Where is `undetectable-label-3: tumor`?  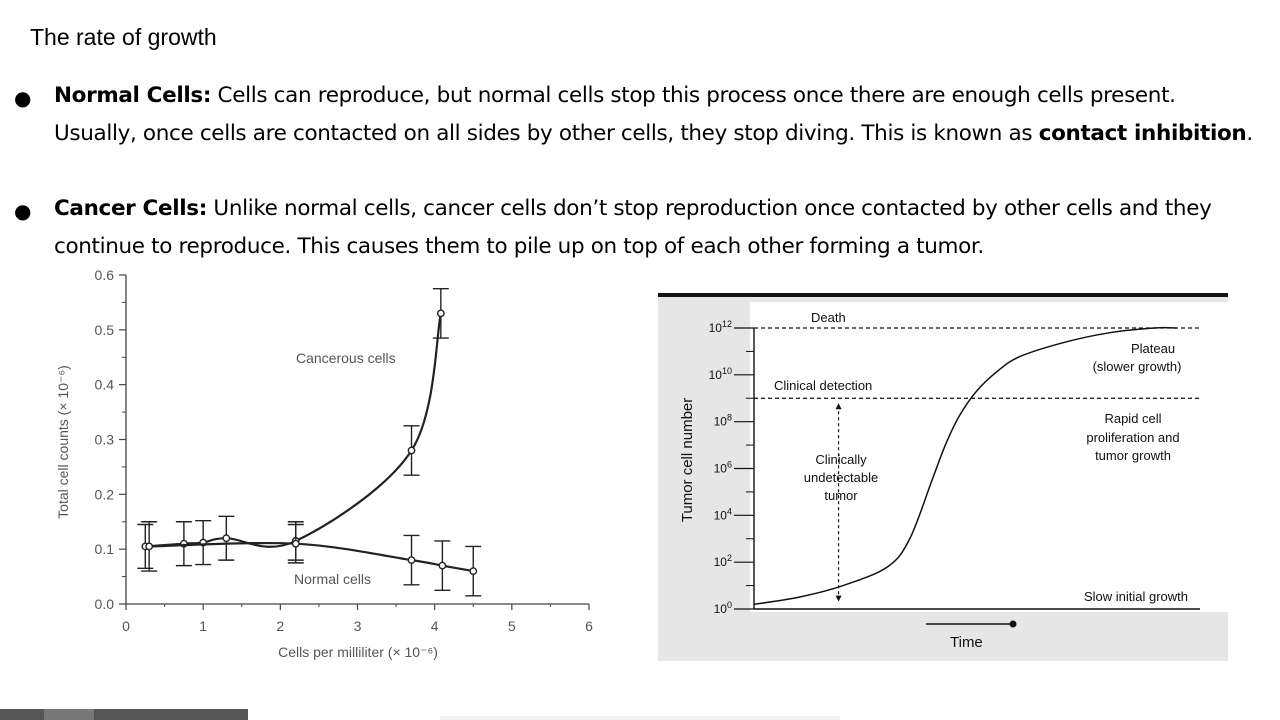 undetectable-label-3: tumor is located at coordinates (841, 495).